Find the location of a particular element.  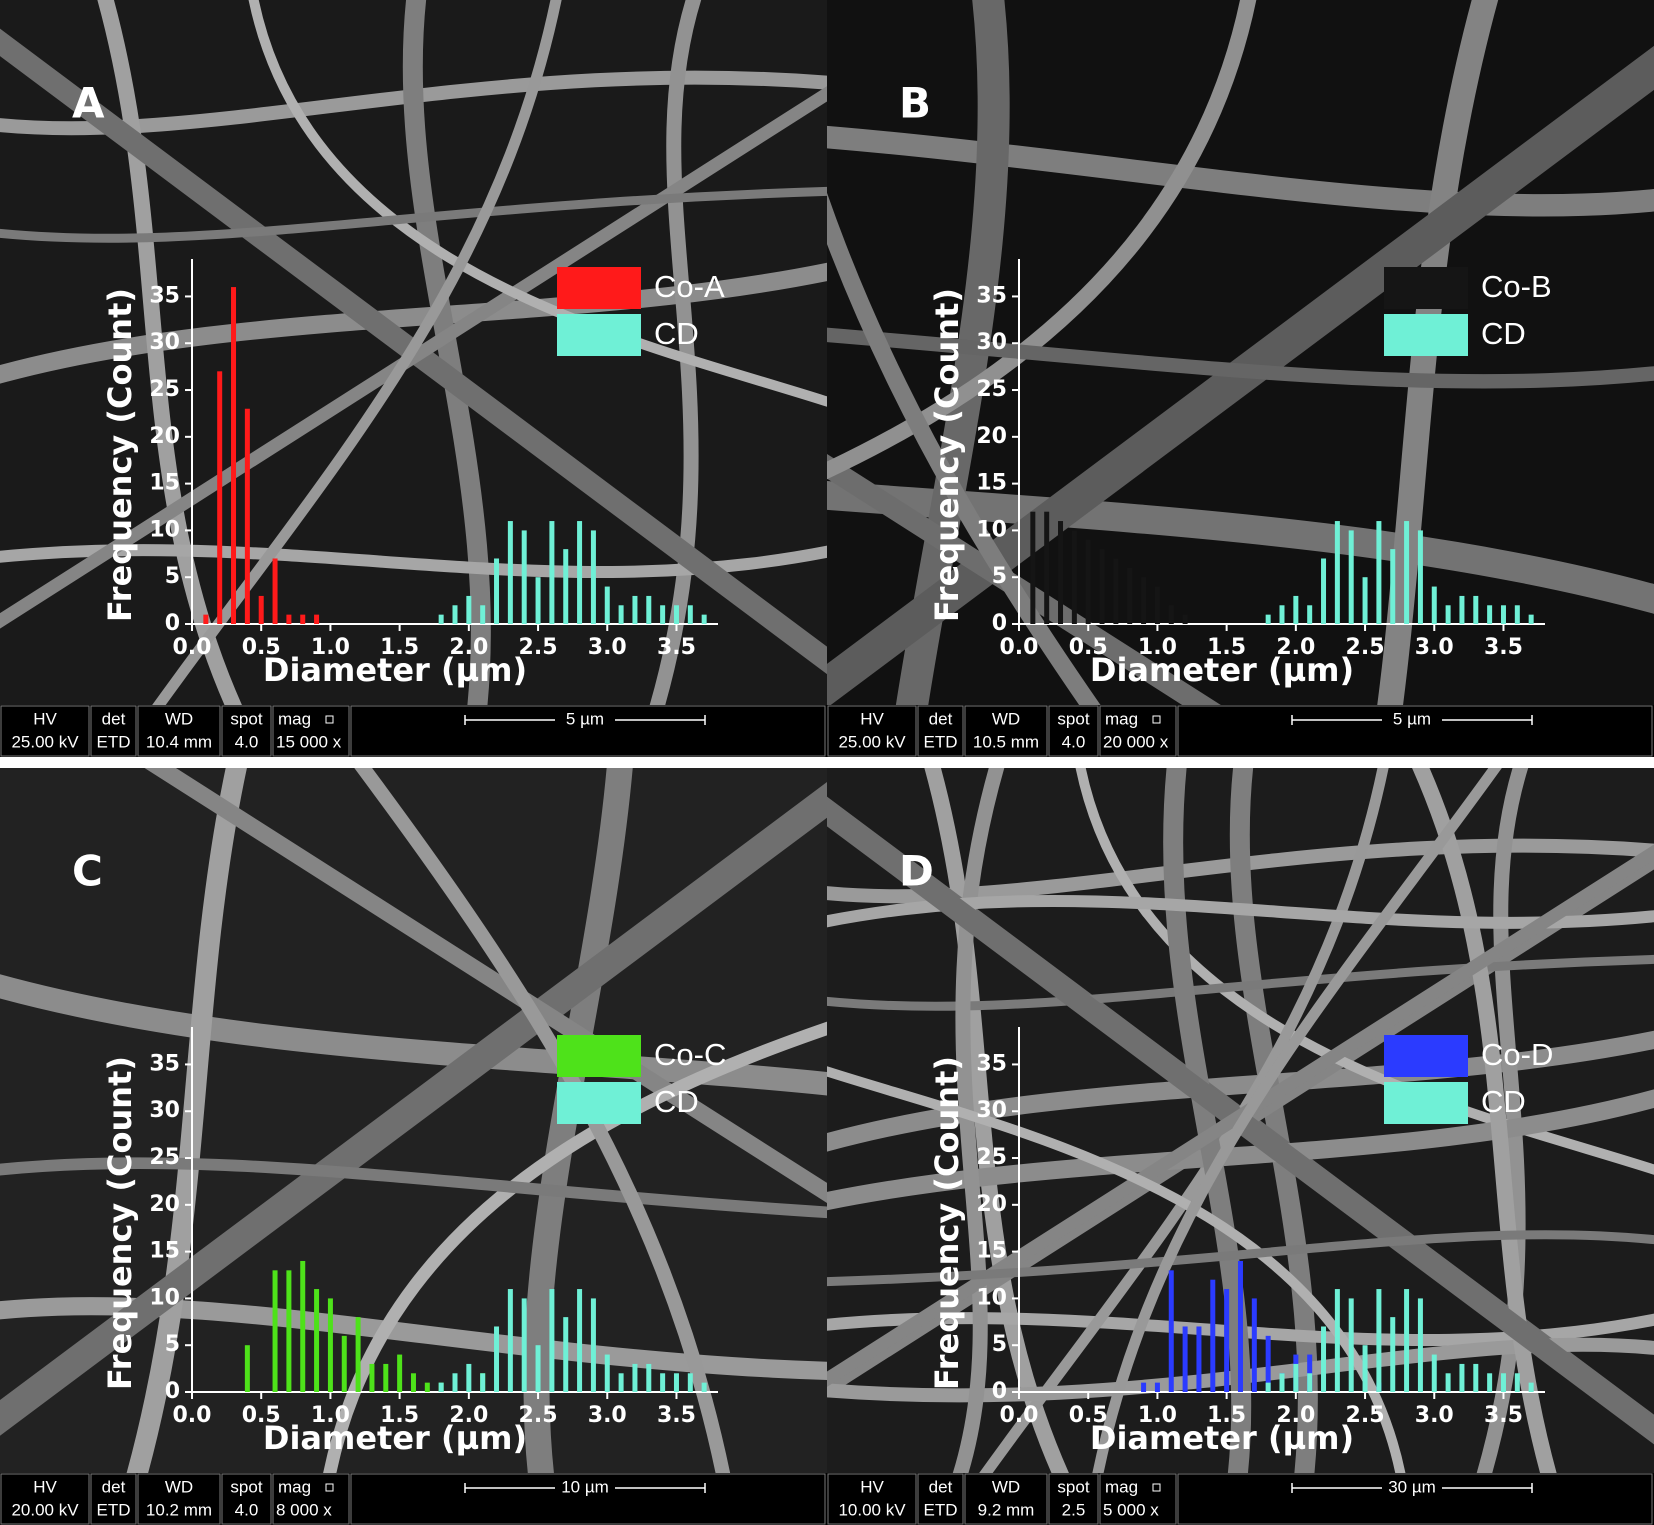

scale-label: 5 µm is located at coordinates (1412, 718).